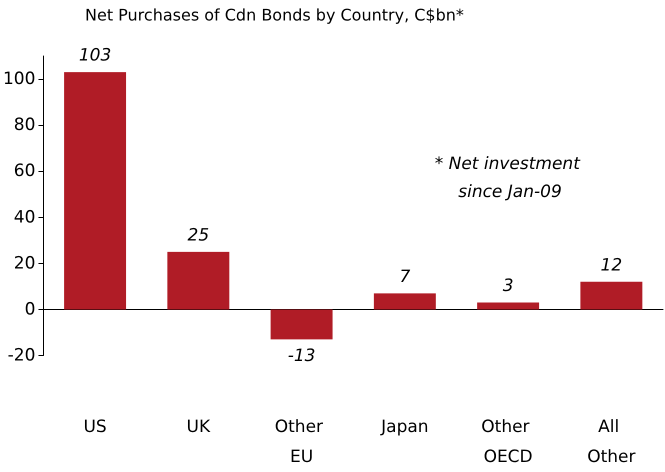 This screenshot has width=665, height=472. What do you see at coordinates (19, 79) in the screenshot?
I see `y-tick-label: 100` at bounding box center [19, 79].